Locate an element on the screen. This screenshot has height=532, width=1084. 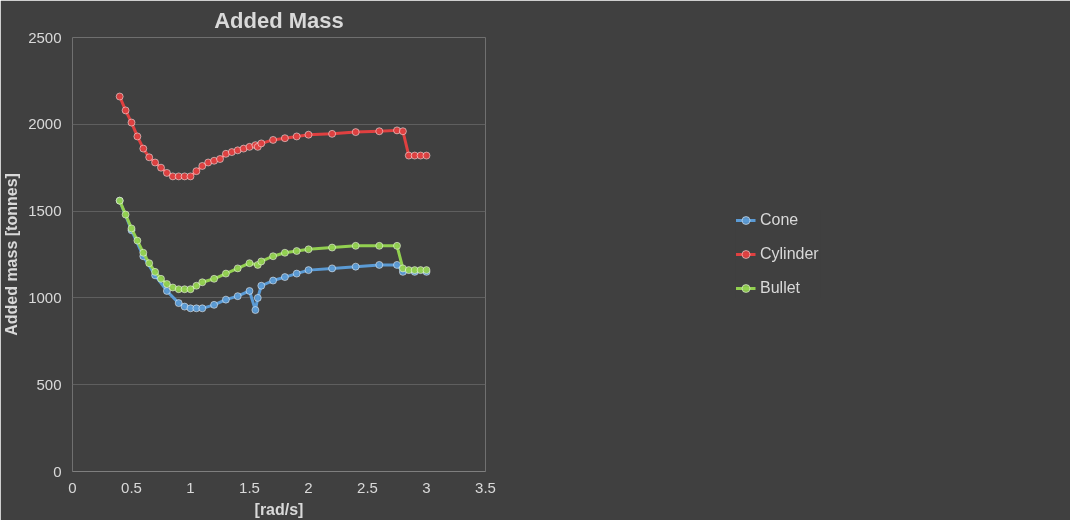
legend-label: Cylinder is located at coordinates (790, 254).